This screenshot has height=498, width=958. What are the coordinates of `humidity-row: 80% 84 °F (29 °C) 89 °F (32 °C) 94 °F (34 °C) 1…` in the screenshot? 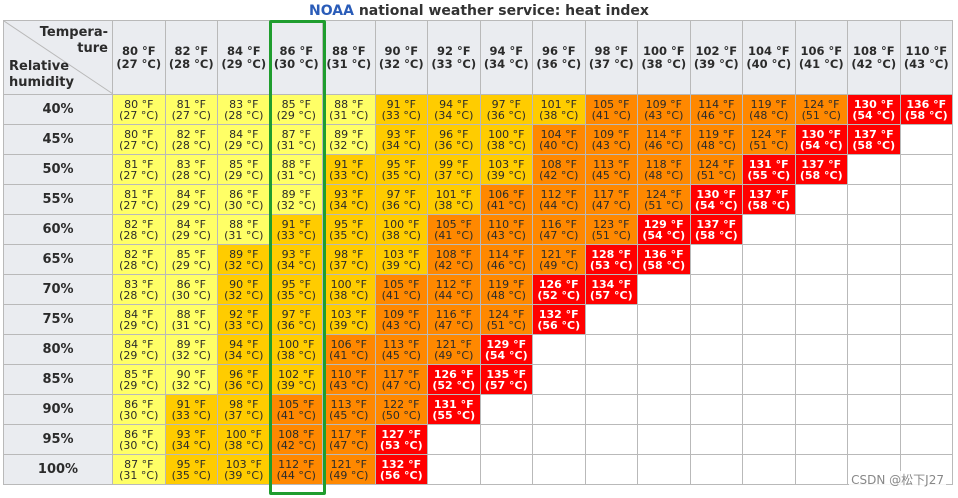 It's located at (478, 349).